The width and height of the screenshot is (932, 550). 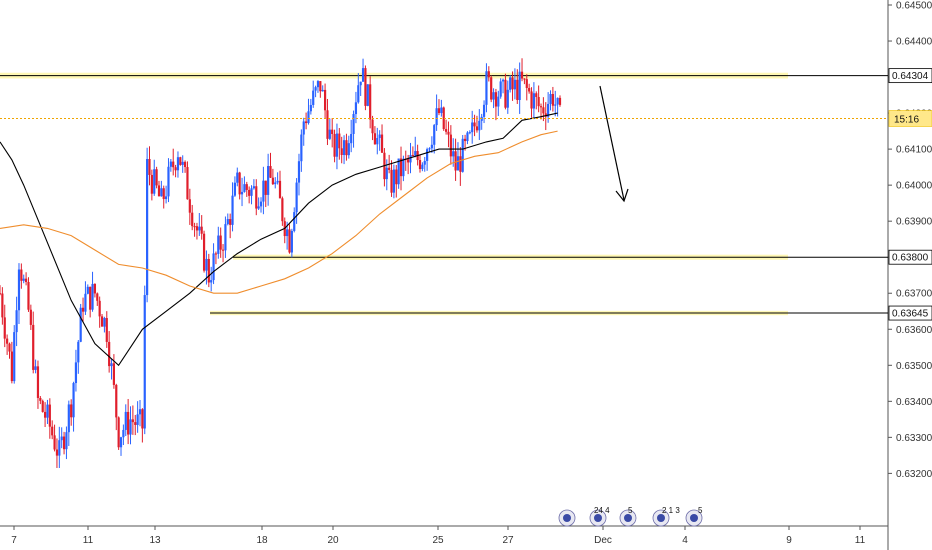 I want to click on price-tick-label: 0.63400, so click(x=914, y=402).